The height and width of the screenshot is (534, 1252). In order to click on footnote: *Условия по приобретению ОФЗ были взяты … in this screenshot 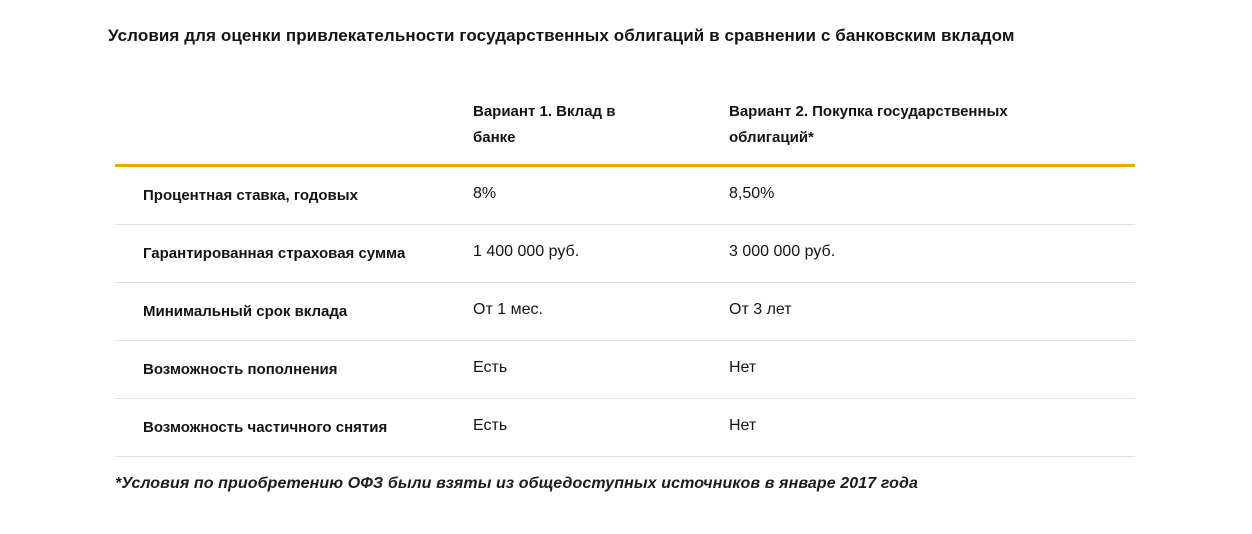, I will do `click(516, 484)`.